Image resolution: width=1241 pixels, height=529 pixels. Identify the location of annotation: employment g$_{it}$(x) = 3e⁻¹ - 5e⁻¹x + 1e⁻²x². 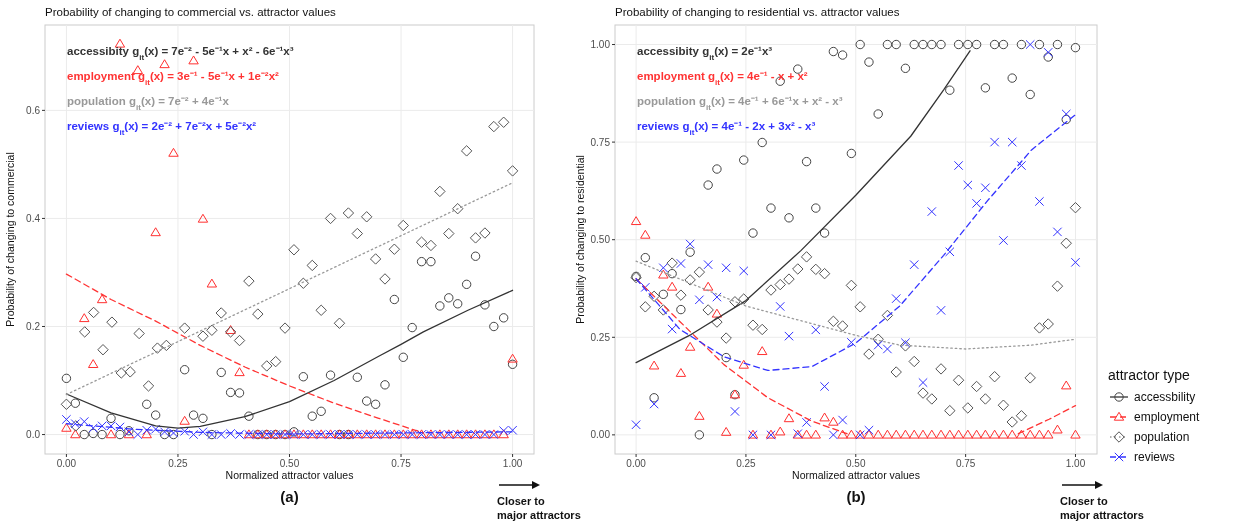
(173, 78).